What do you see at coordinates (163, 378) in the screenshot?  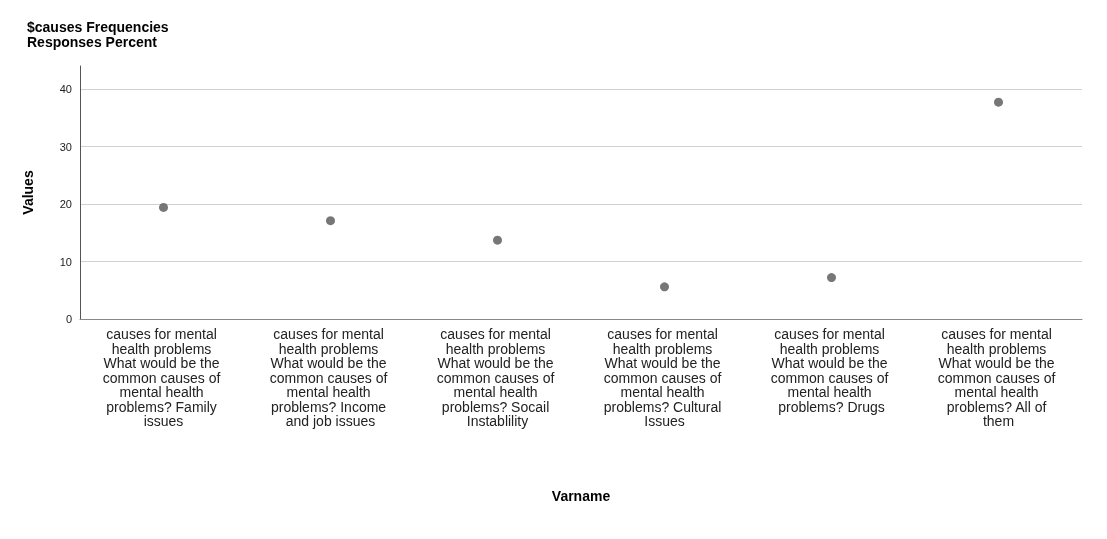 I see `x-tick-label: causes for mental health problems What would be the common causes of mental health problems? Family issues` at bounding box center [163, 378].